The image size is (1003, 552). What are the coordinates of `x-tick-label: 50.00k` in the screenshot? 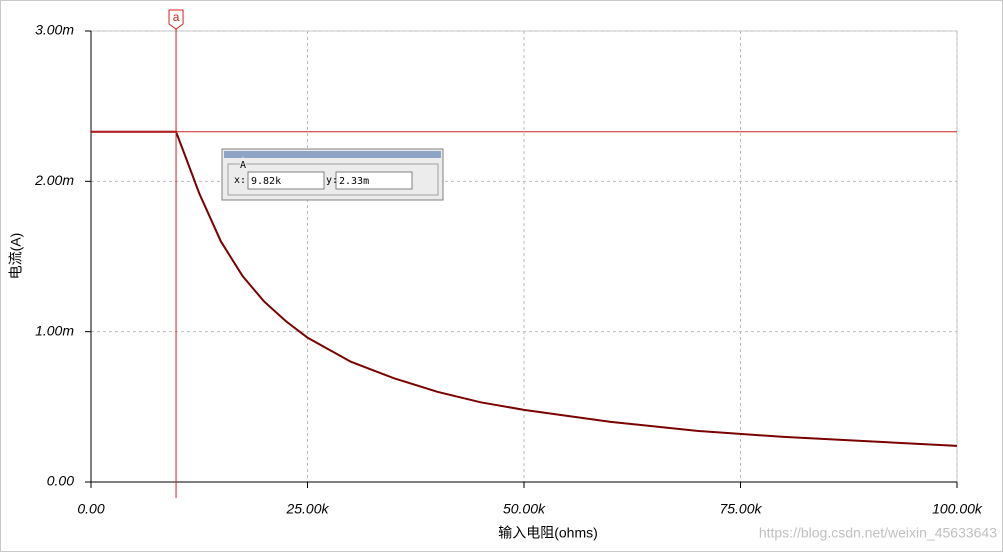 It's located at (524, 509).